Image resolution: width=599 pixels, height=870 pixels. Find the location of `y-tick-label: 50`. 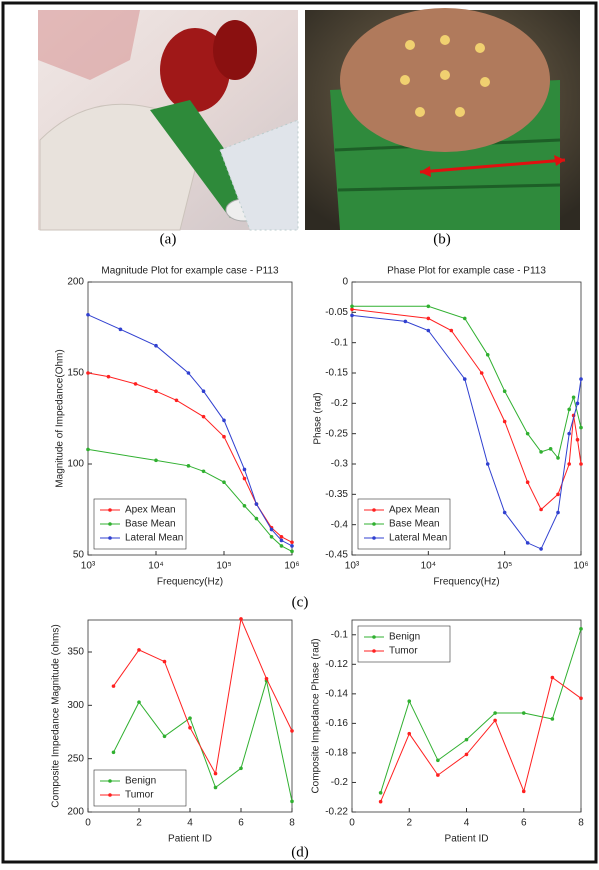

y-tick-label: 50 is located at coordinates (79, 555).